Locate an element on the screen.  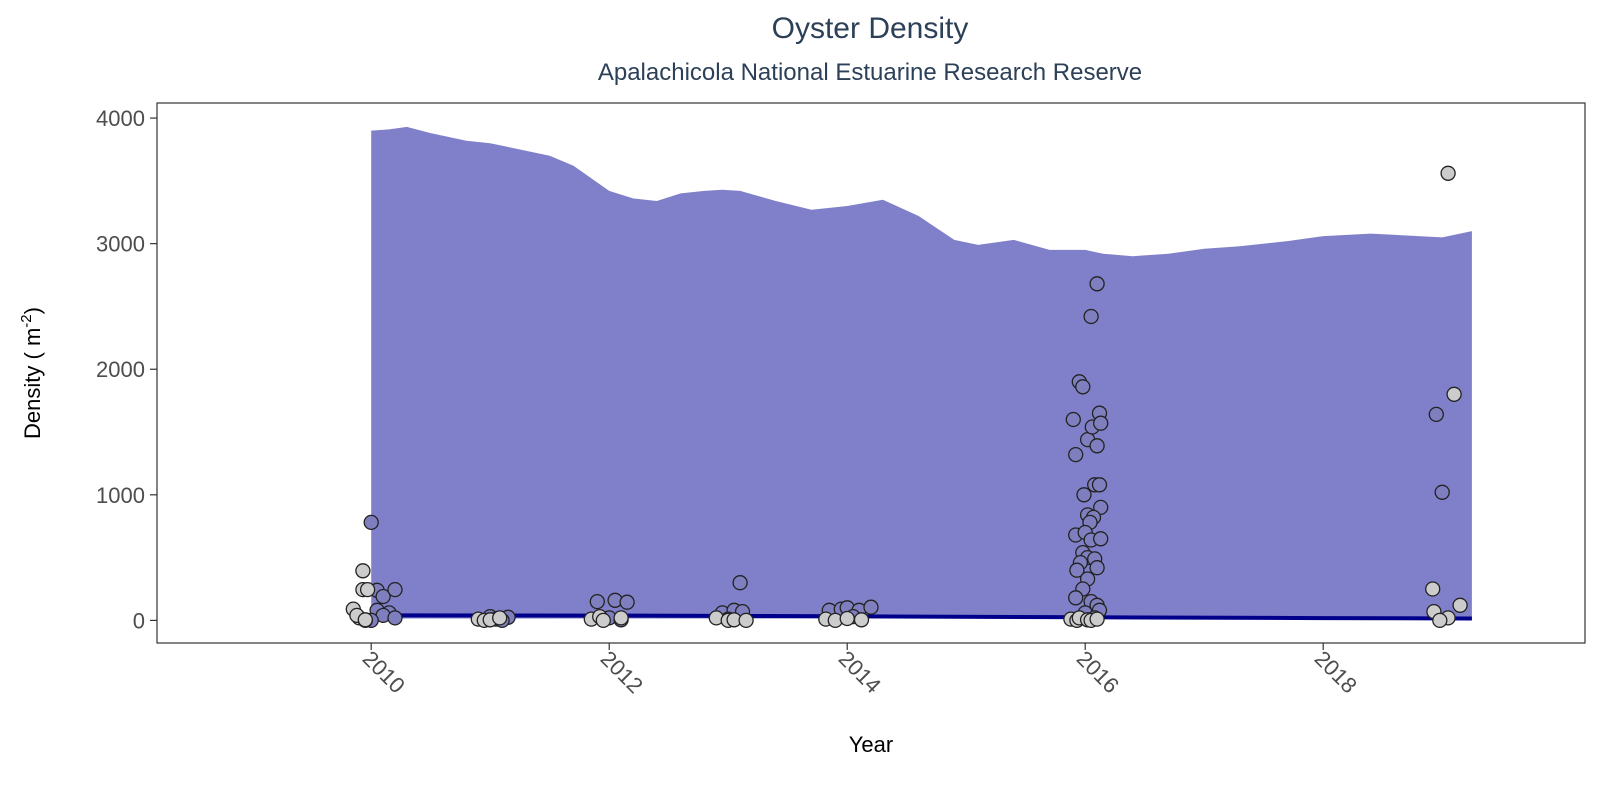
y-tick-label: 3000 is located at coordinates (120, 244).